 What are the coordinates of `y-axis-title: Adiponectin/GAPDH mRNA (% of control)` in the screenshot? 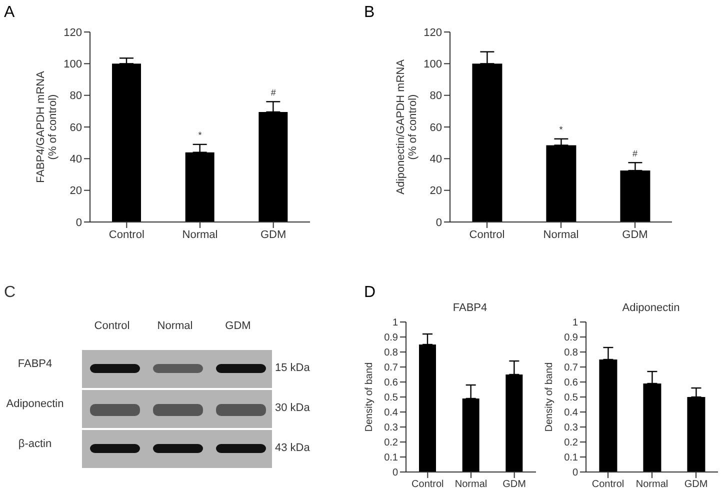 It's located at (407, 126).